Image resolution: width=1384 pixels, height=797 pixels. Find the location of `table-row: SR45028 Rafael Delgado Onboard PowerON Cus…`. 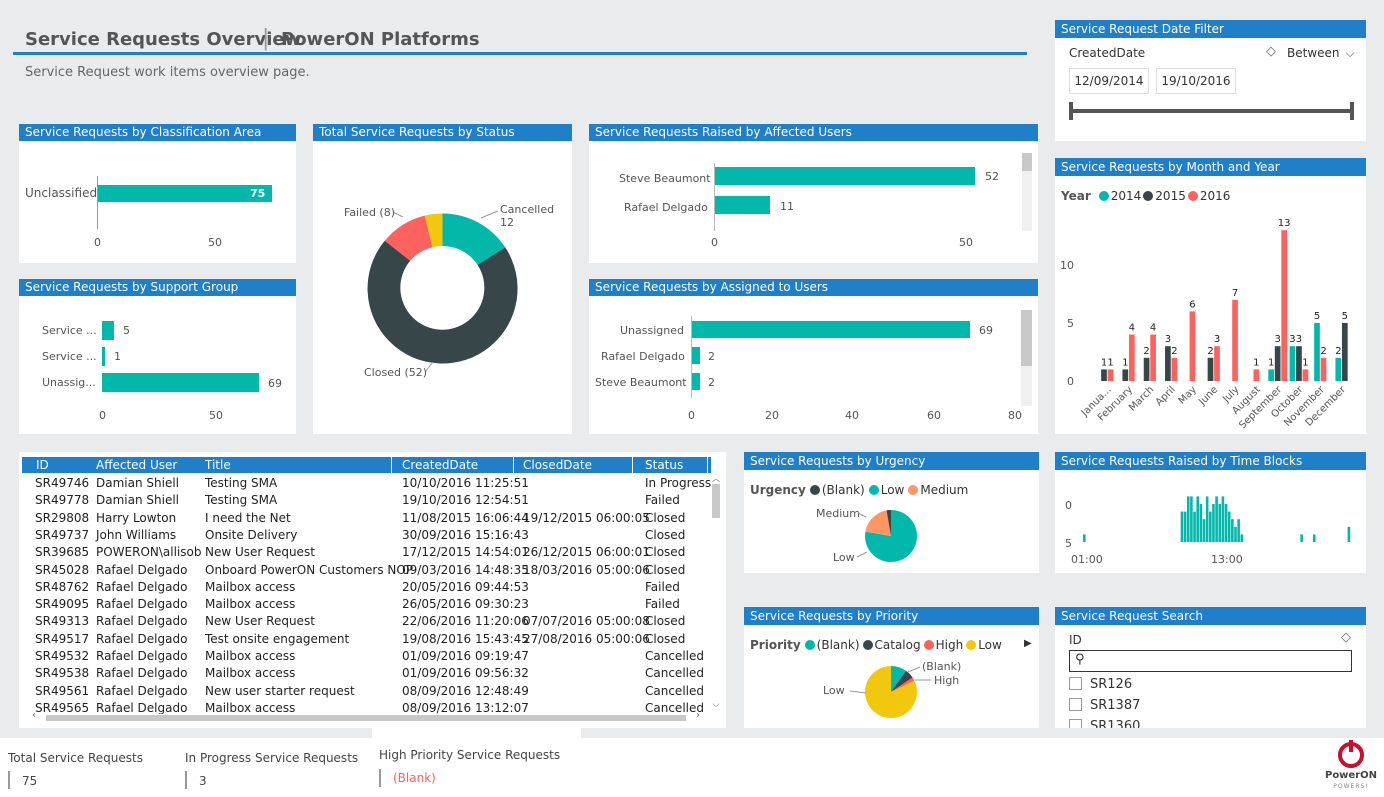

table-row: SR45028 Rafael Delgado Onboard PowerON Cus… is located at coordinates (365, 569).